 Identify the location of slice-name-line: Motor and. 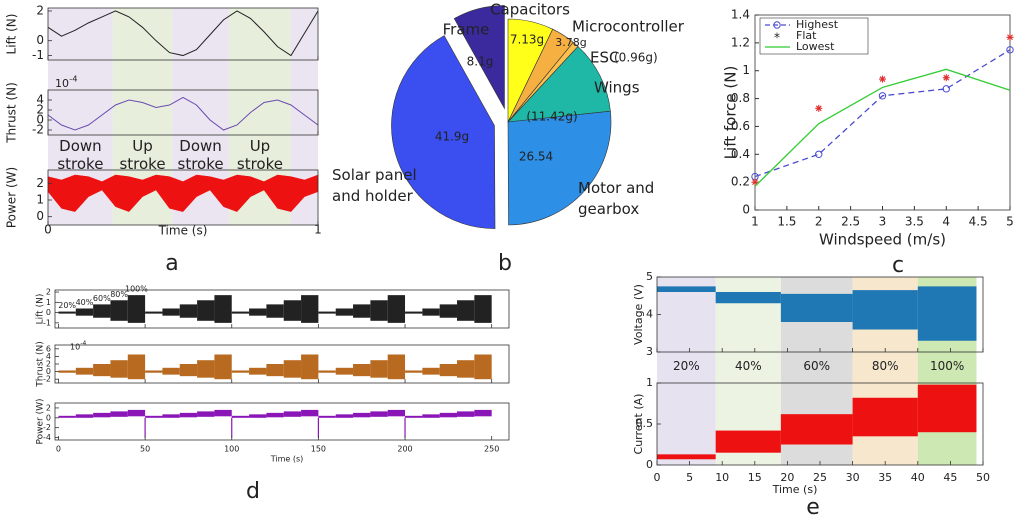
(616, 188).